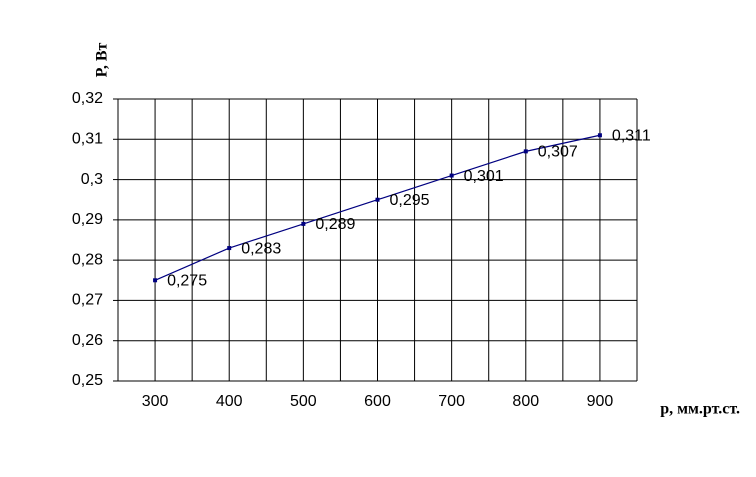  I want to click on y-tick-label: 0,28, so click(87, 259).